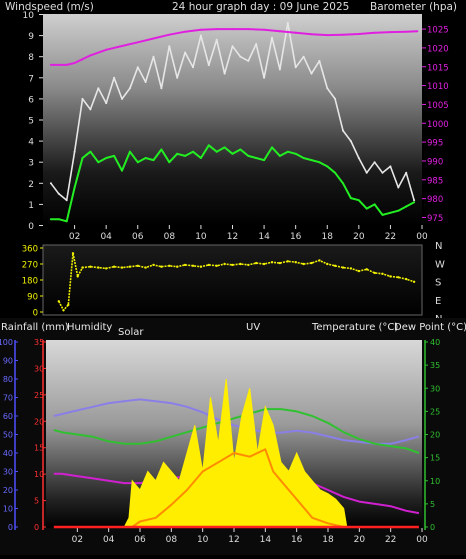 The height and width of the screenshot is (559, 466). Describe the element at coordinates (30, 266) in the screenshot. I see `direction-tick-label: 270` at that location.